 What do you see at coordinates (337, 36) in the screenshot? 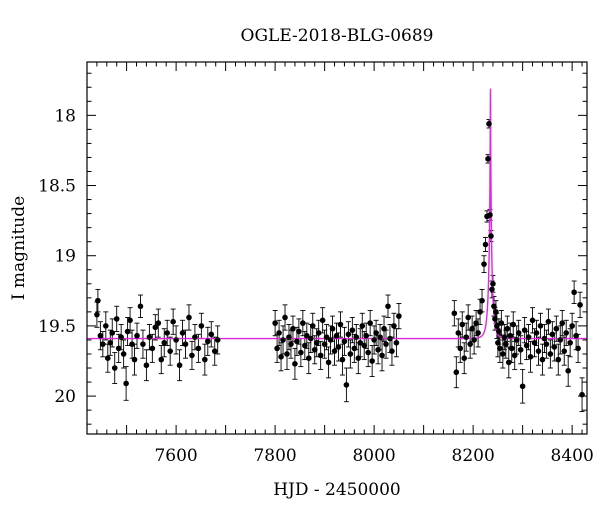
I see `chart-title: OGLE-2018-BLG-0689` at bounding box center [337, 36].